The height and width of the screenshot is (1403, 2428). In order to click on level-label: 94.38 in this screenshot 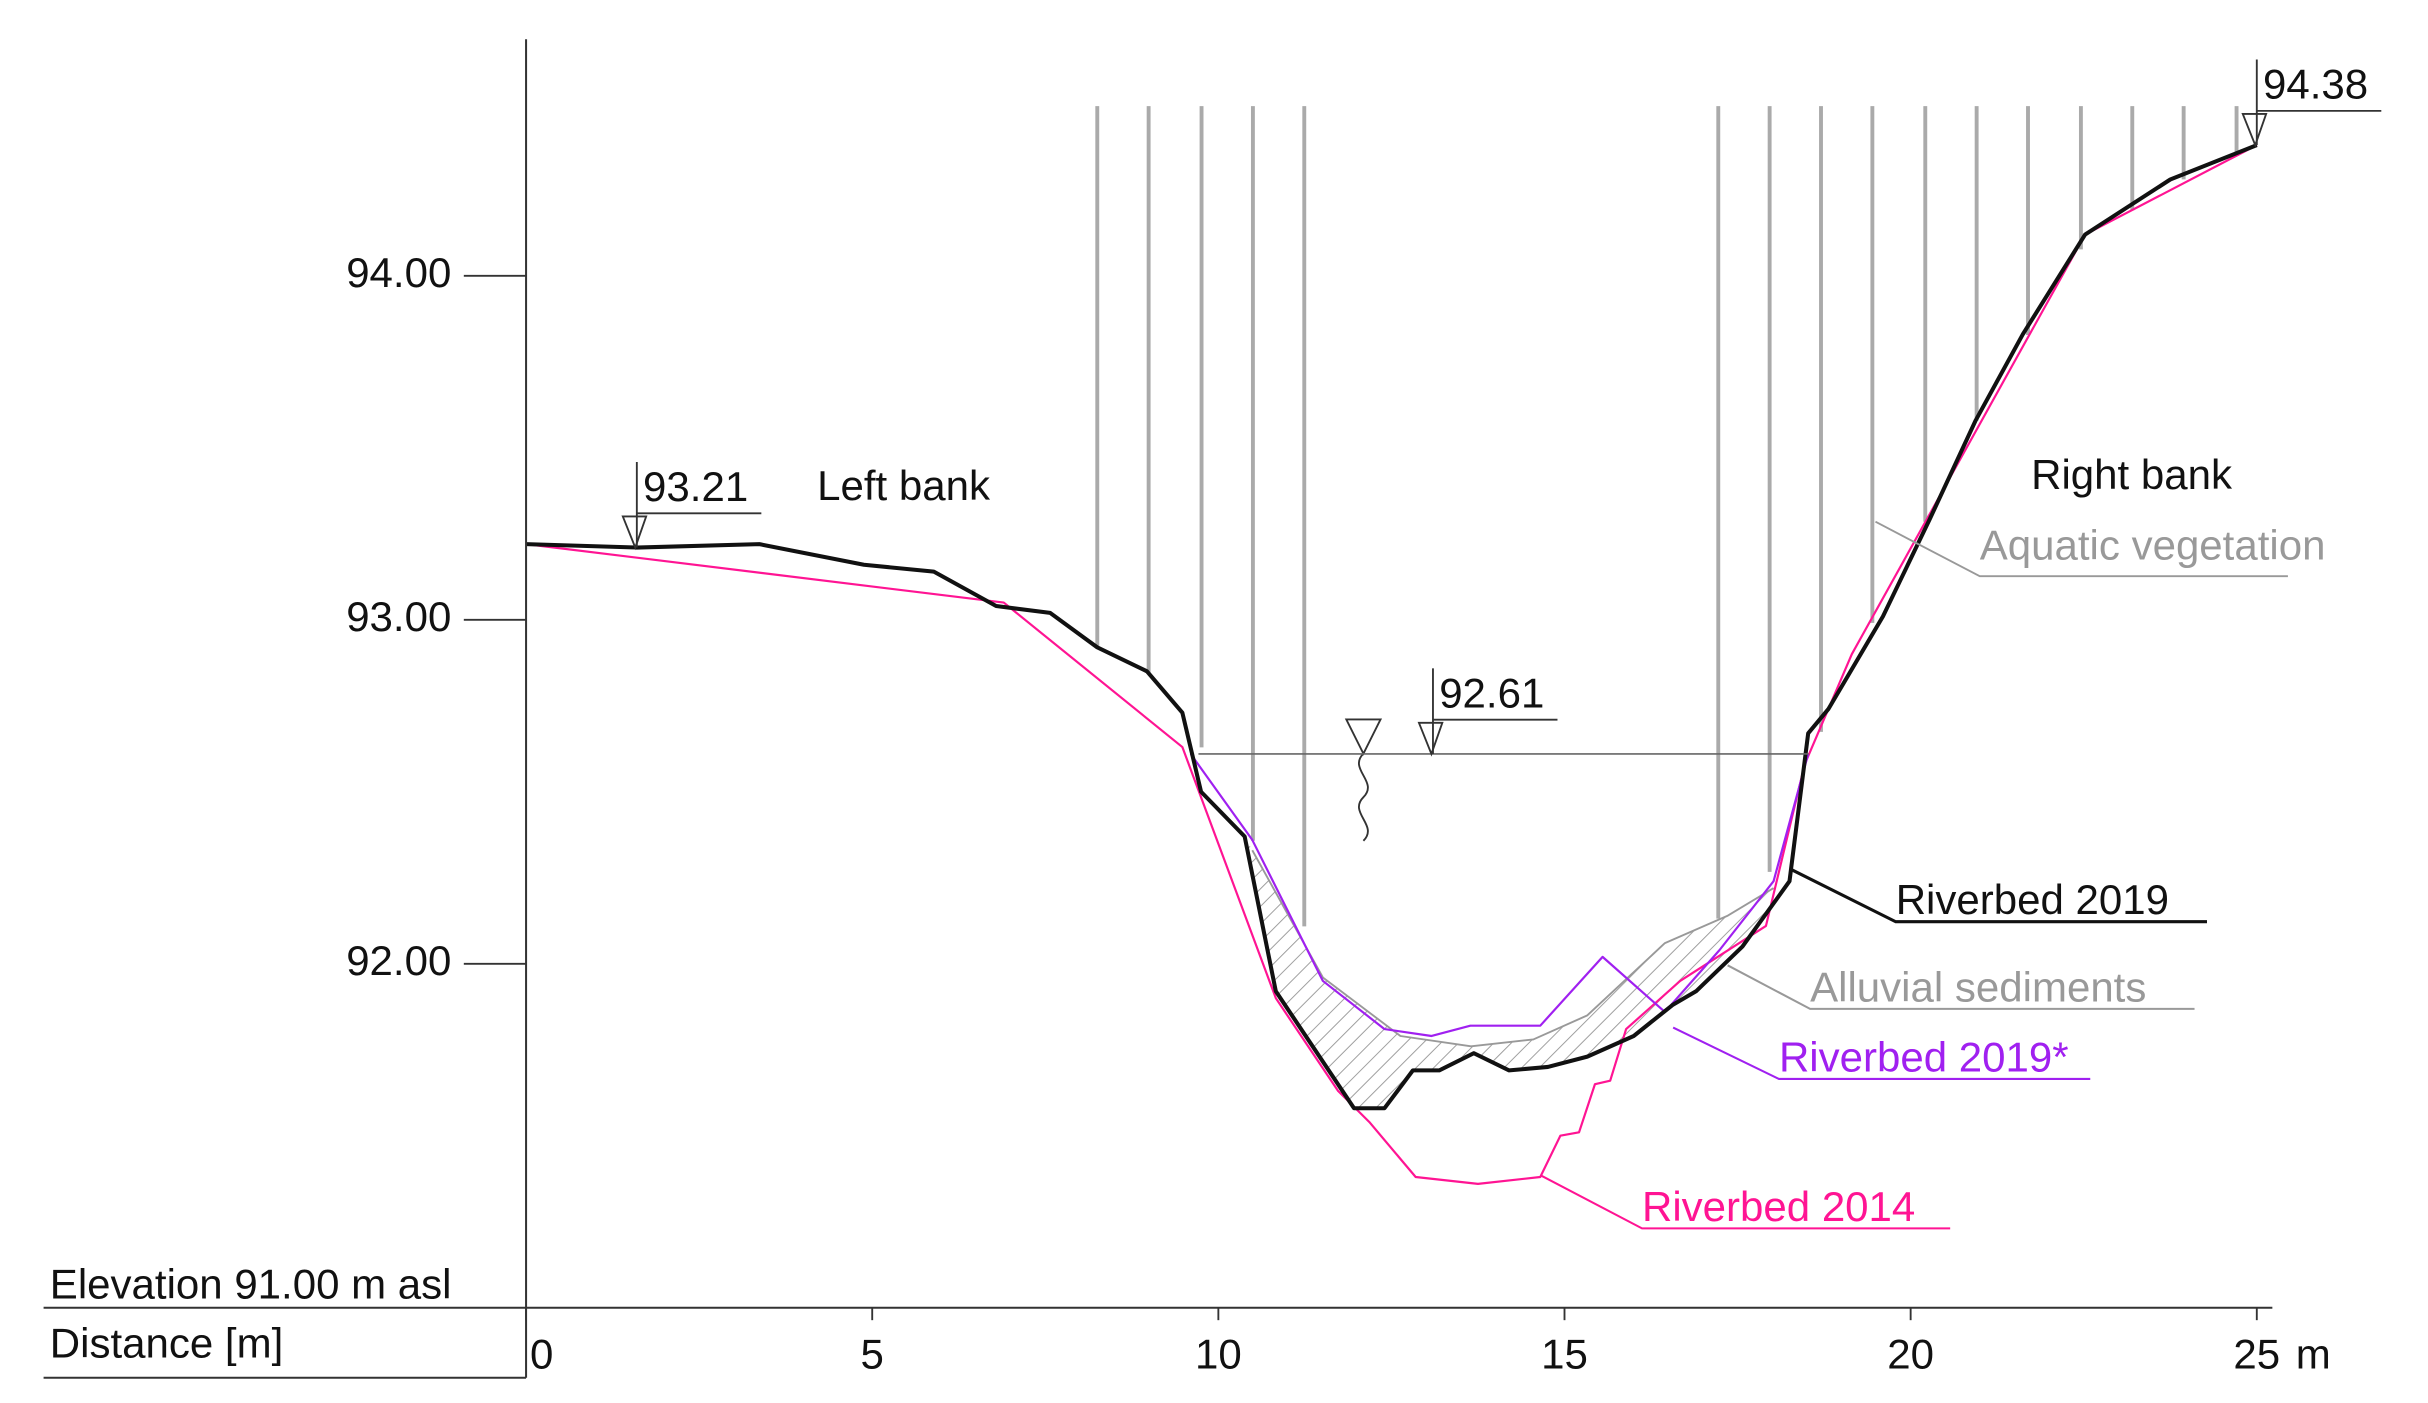, I will do `click(2315, 84)`.